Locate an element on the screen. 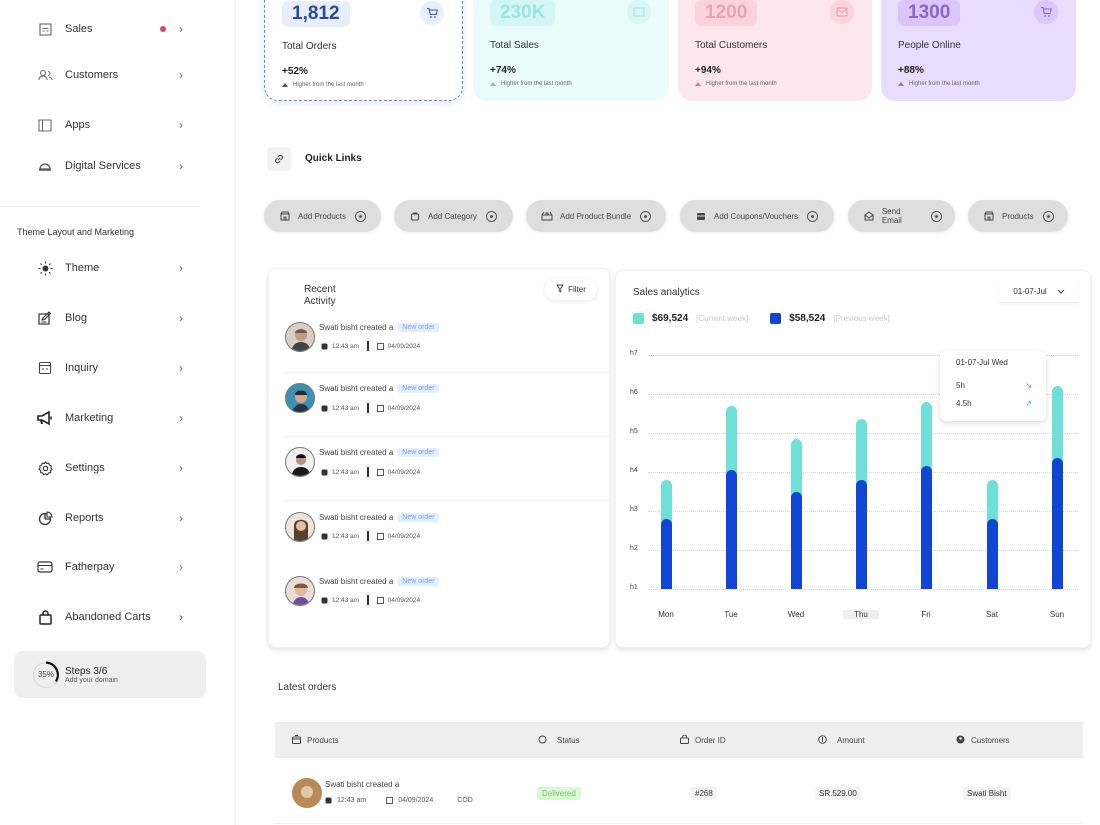 The width and height of the screenshot is (1100, 825). y-axis-label: h7 is located at coordinates (634, 353).